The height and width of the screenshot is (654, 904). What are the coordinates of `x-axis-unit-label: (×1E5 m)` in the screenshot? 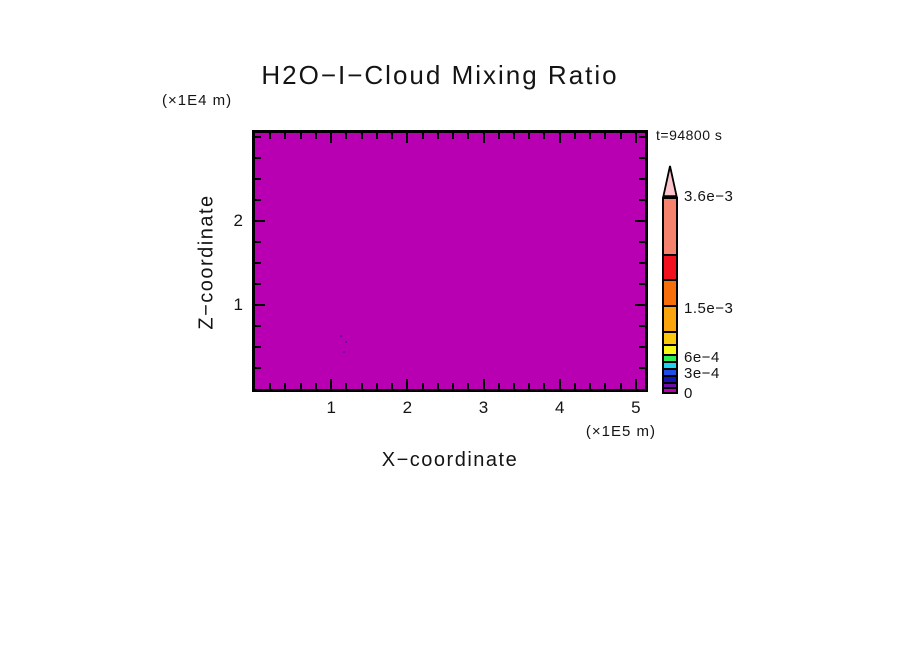 It's located at (620, 431).